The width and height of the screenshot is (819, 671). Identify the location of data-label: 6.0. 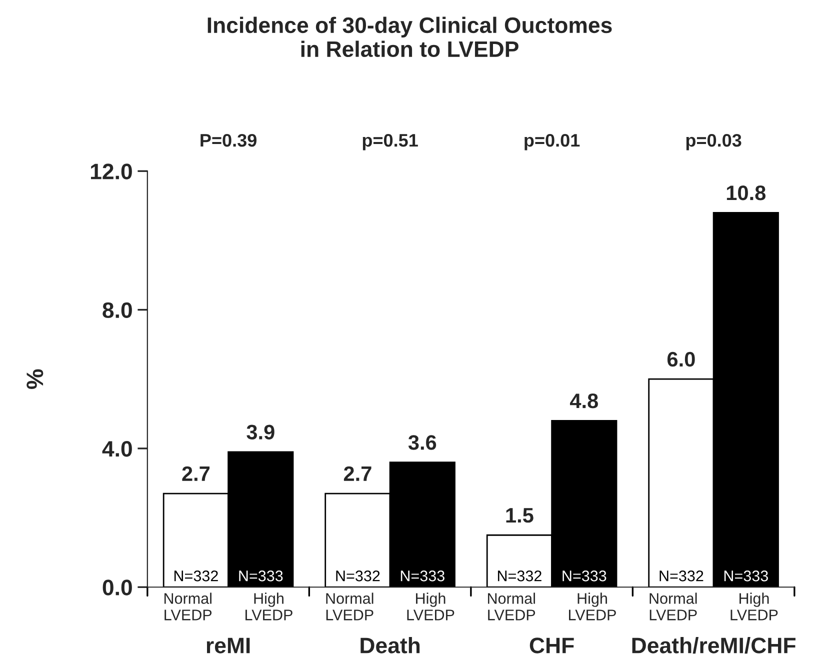
(681, 359).